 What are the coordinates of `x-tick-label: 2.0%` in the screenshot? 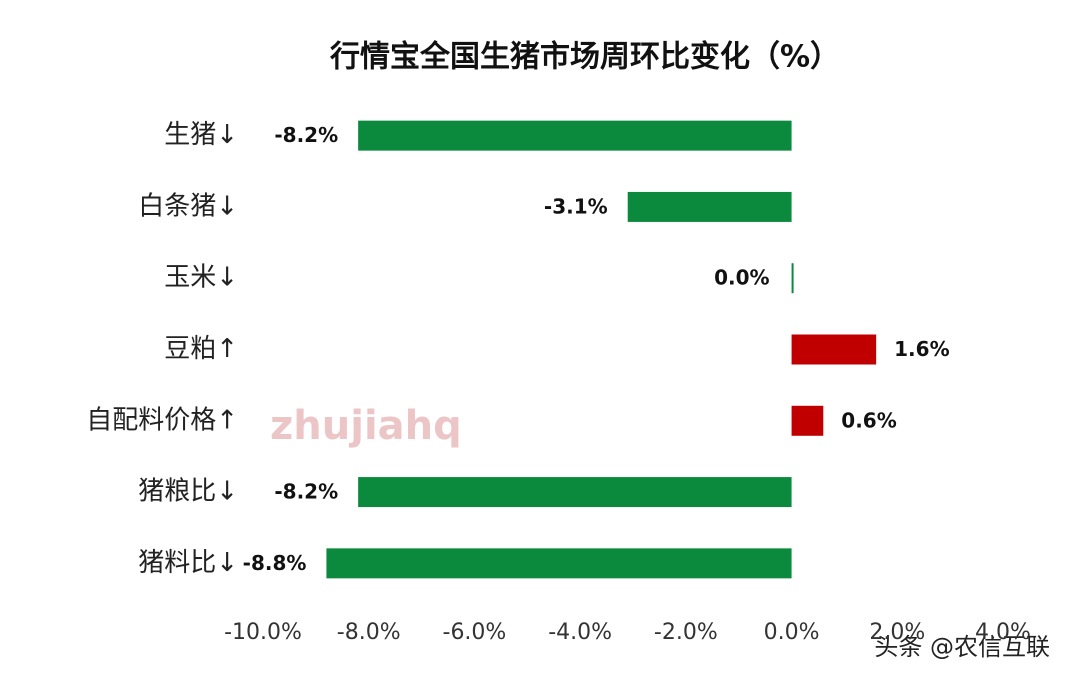 It's located at (897, 632).